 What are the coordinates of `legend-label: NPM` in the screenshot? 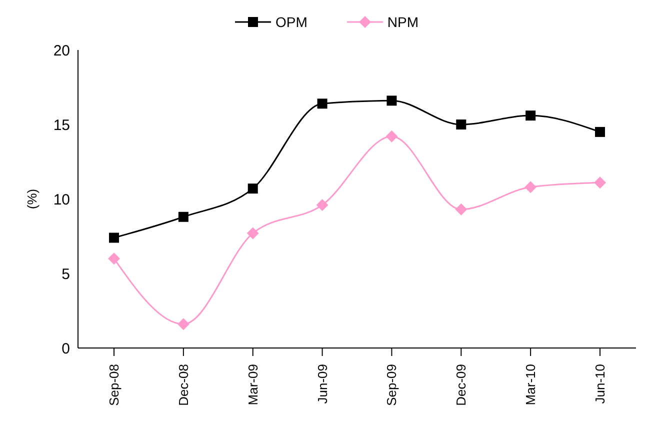 It's located at (402, 22).